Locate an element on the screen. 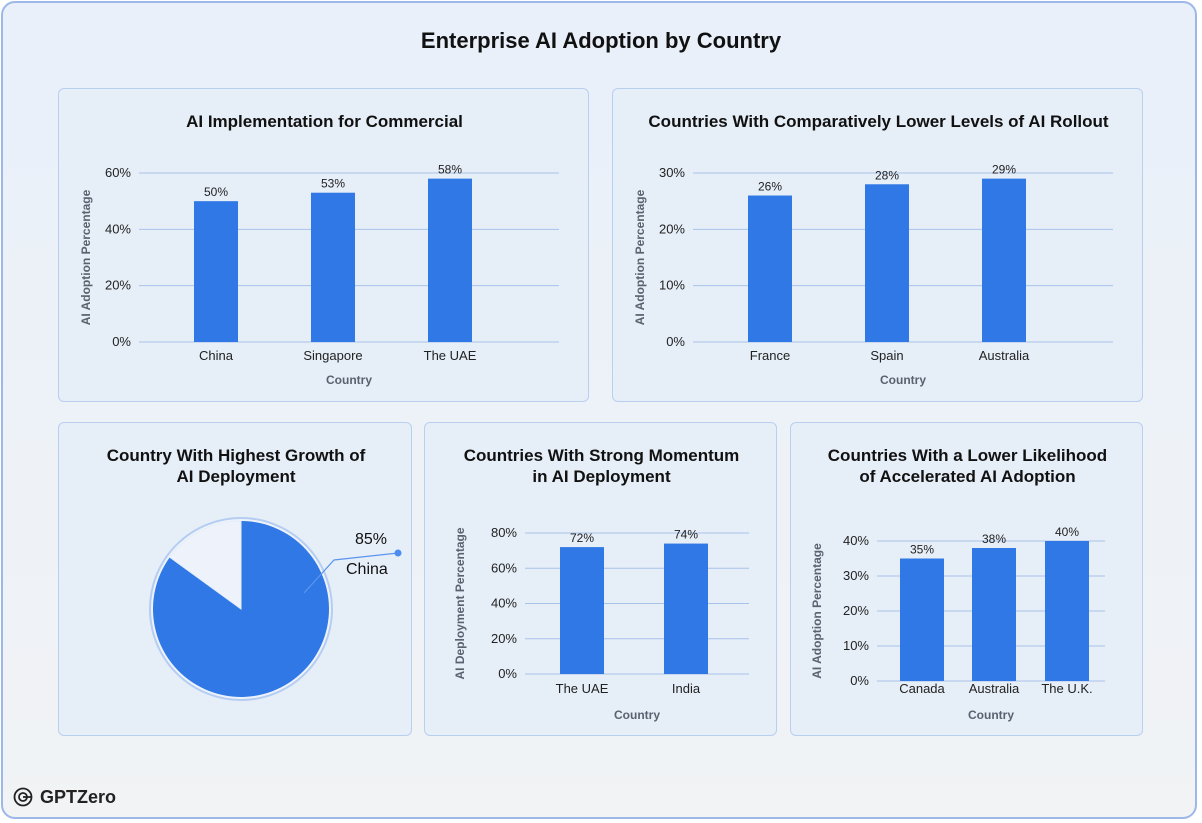 This screenshot has height=823, width=1202. x-tick-label: India is located at coordinates (686, 688).